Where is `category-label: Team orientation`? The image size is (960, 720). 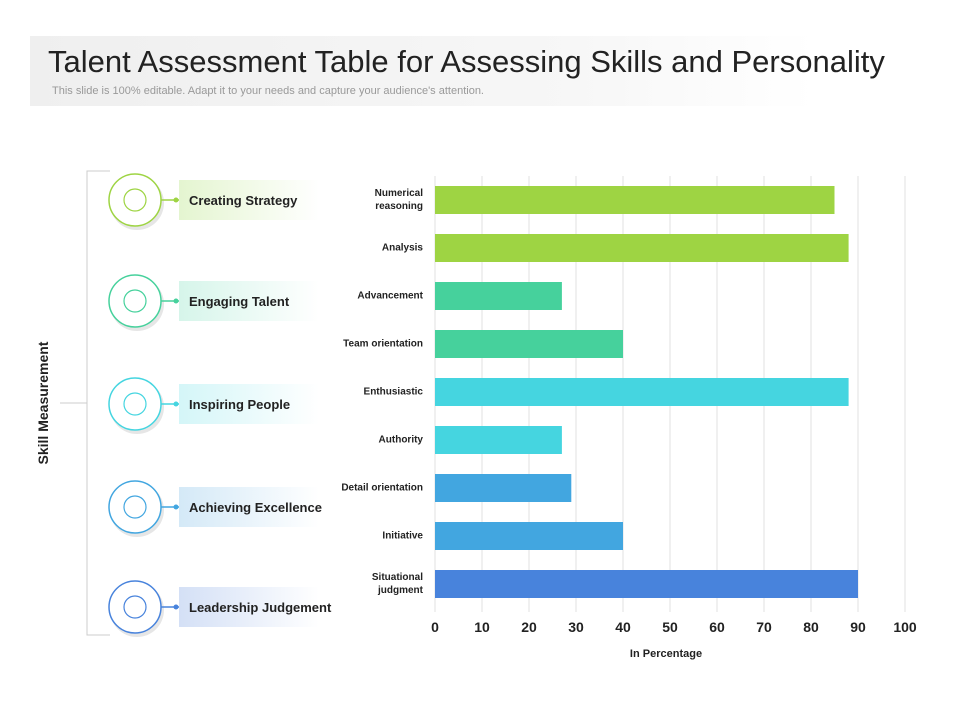
category-label: Team orientation is located at coordinates (383, 344).